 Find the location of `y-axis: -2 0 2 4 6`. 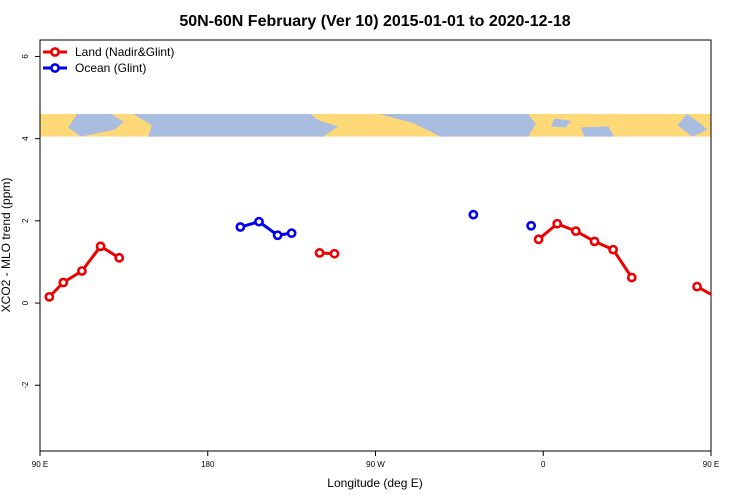

y-axis: -2 0 2 4 6 is located at coordinates (30, 221).